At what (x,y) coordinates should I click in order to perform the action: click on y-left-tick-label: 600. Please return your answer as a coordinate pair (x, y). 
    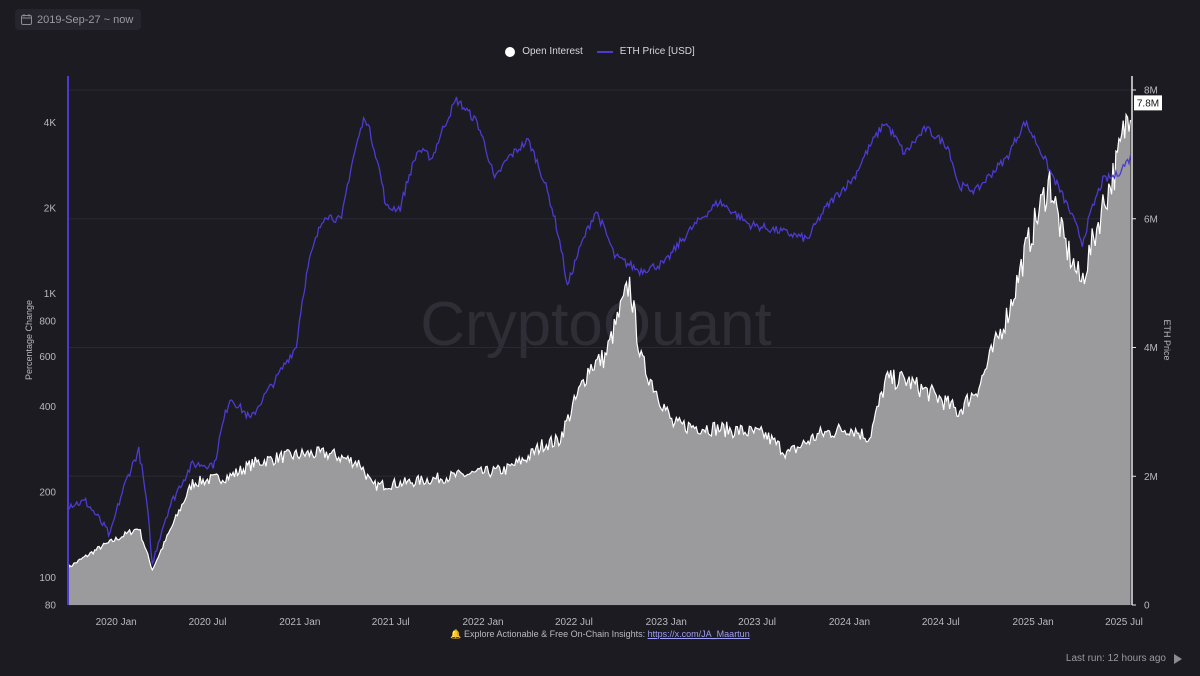
    Looking at the image, I should click on (47, 357).